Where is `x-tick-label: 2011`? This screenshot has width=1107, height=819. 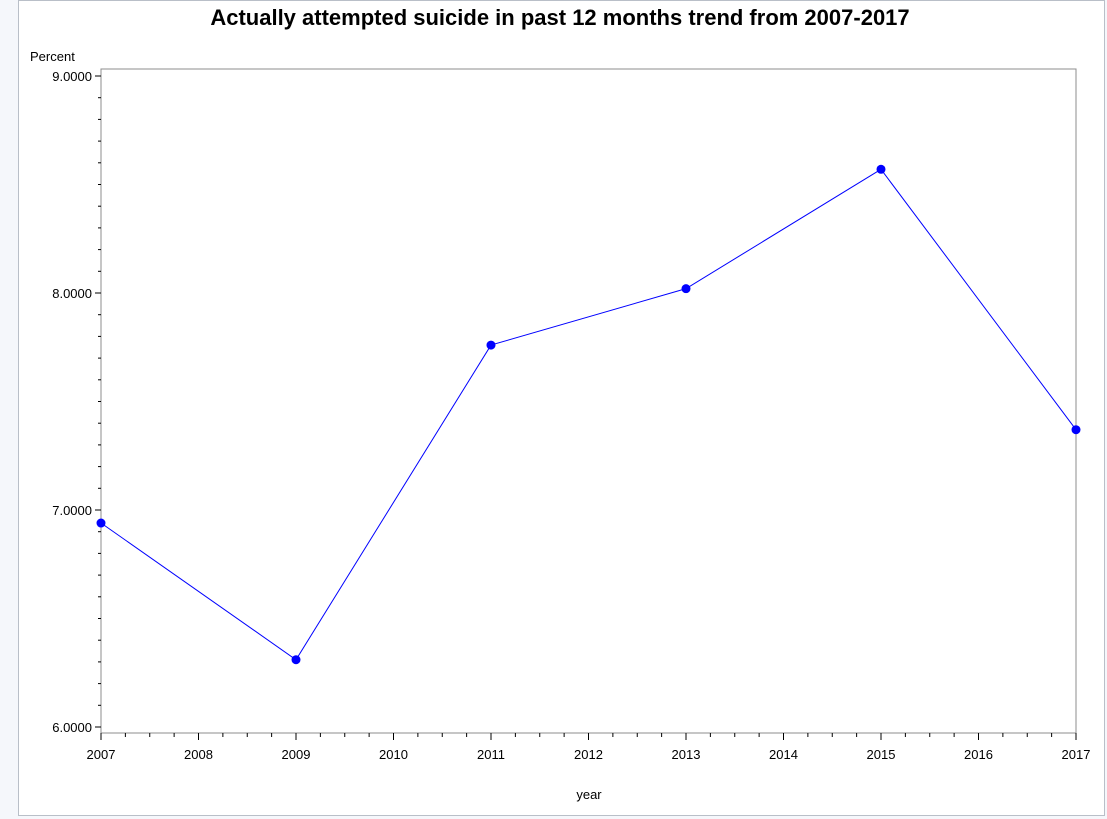
x-tick-label: 2011 is located at coordinates (491, 754).